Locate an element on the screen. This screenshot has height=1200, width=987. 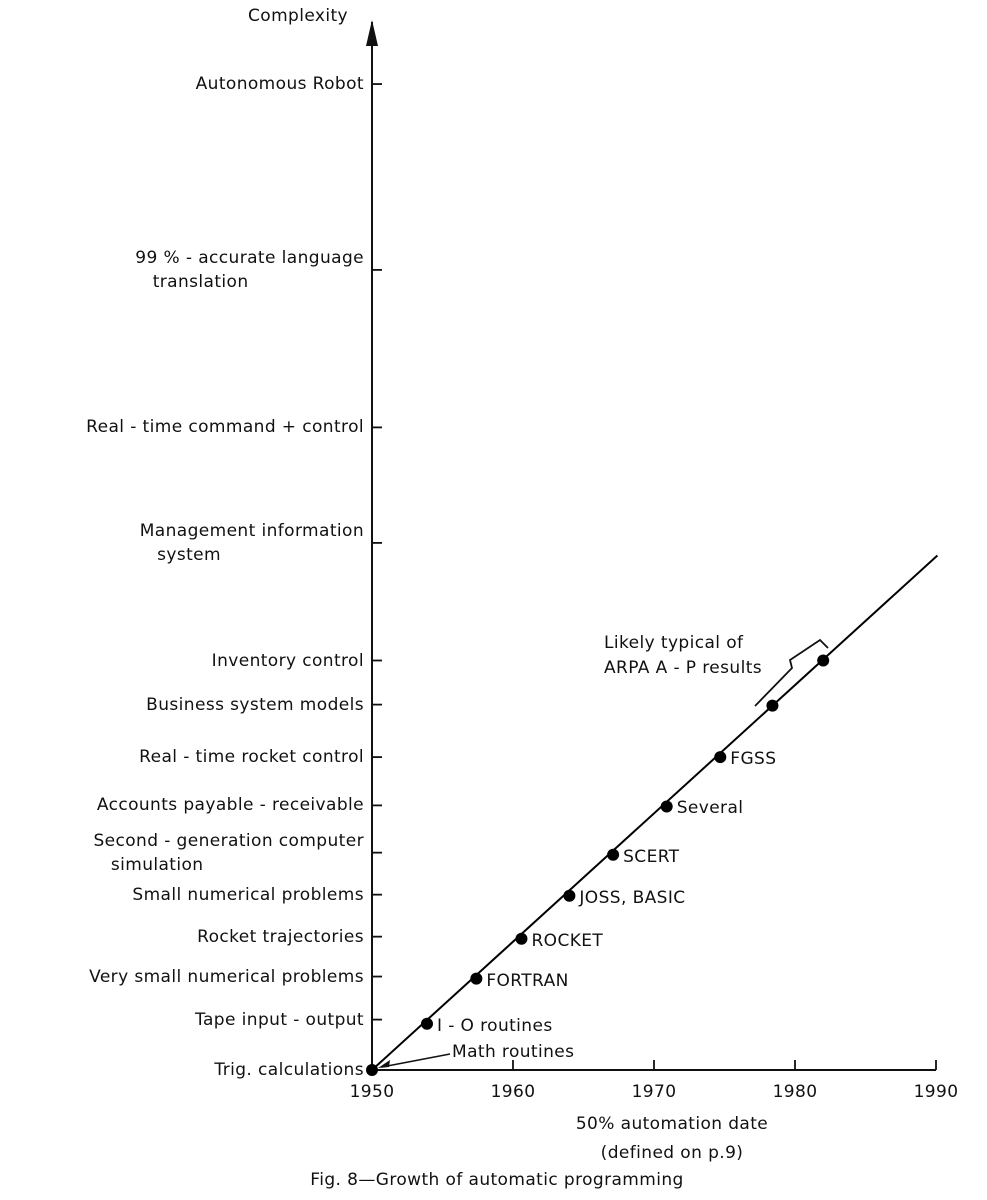
point-label: FGSS is located at coordinates (753, 759).